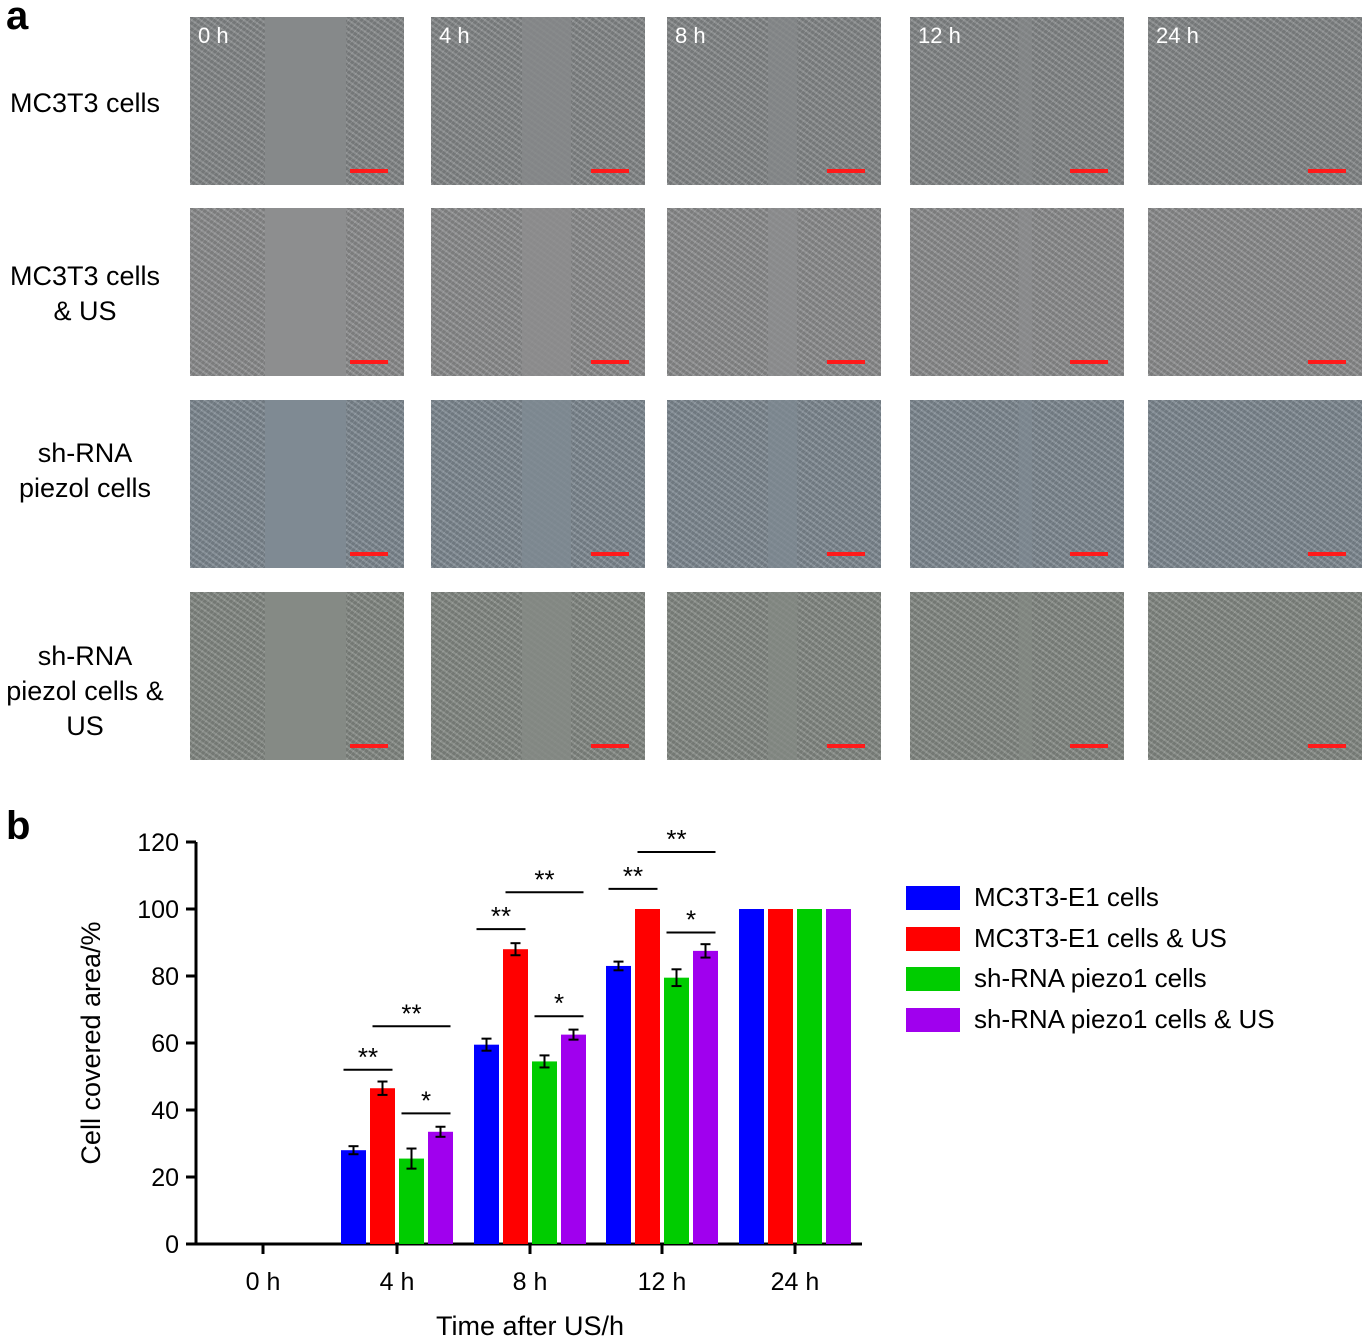  I want to click on x-tick-label: 8 h, so click(530, 1282).